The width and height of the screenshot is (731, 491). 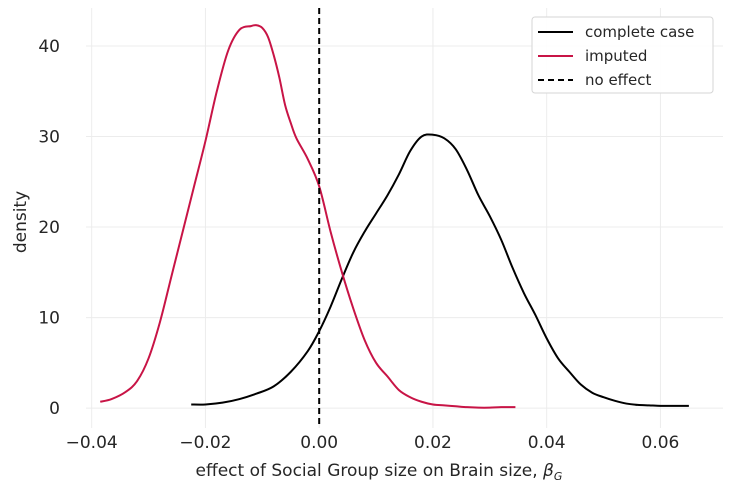 I want to click on legend-label-imputed: imputed, so click(x=616, y=56).